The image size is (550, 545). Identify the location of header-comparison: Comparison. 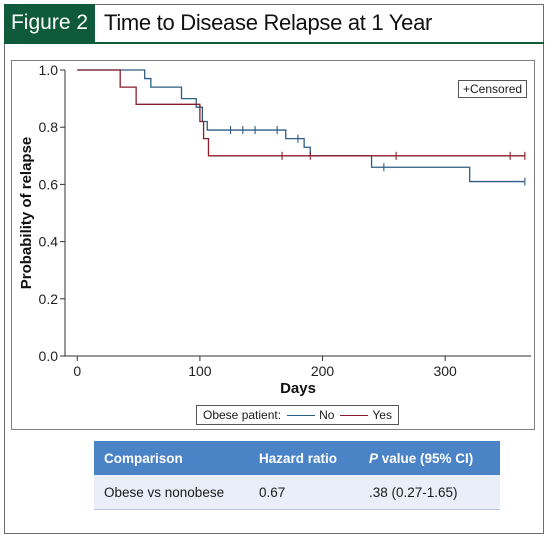
(171, 458).